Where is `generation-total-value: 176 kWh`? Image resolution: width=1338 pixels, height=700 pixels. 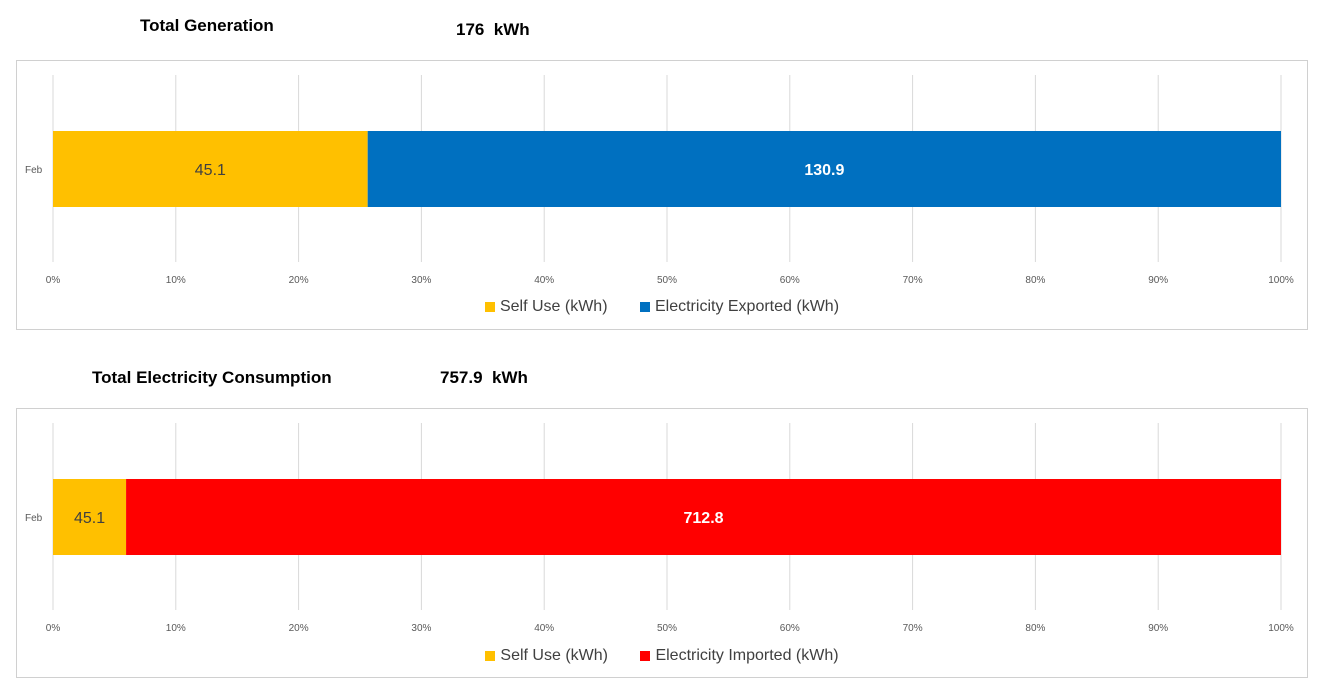
generation-total-value: 176 kWh is located at coordinates (493, 29).